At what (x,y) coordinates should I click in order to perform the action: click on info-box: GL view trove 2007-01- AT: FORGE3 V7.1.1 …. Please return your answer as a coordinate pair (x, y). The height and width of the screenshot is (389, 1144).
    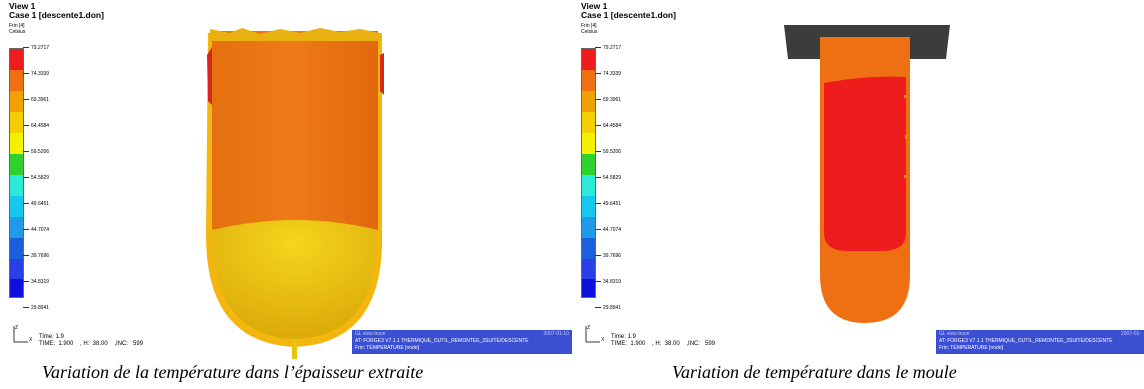
    Looking at the image, I should click on (1040, 342).